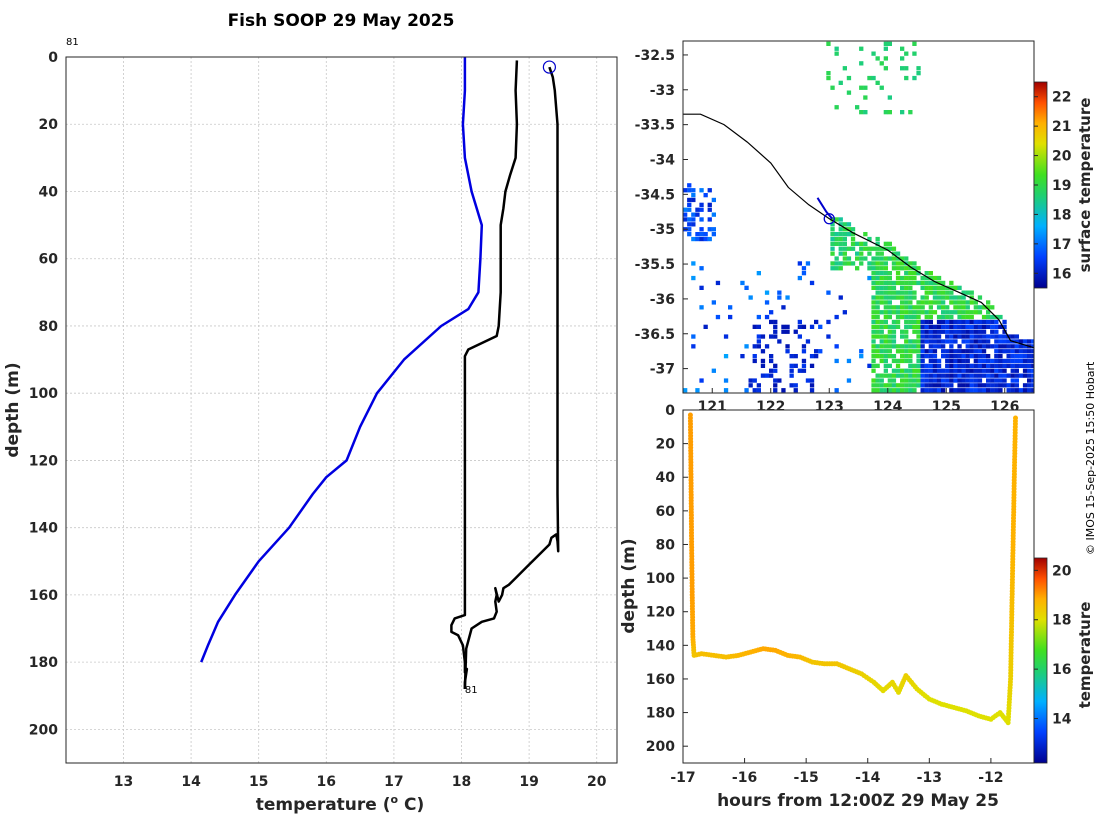  I want to click on chart-title: Fish SOOP 29 May 2025, so click(341, 21).